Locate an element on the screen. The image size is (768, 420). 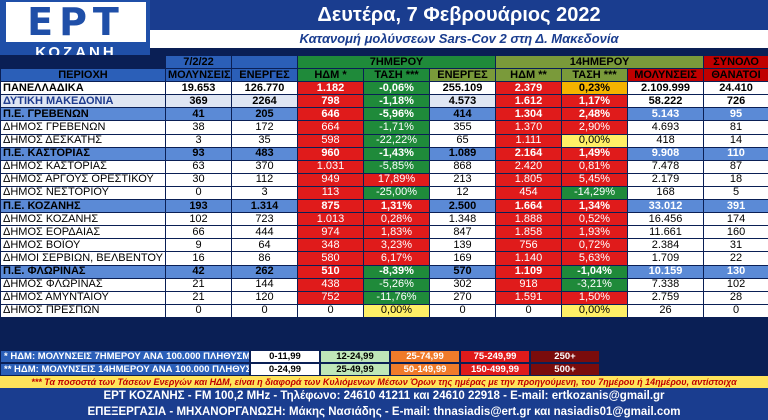
logo-main-text: ΕΡΤ is located at coordinates (76, 22).